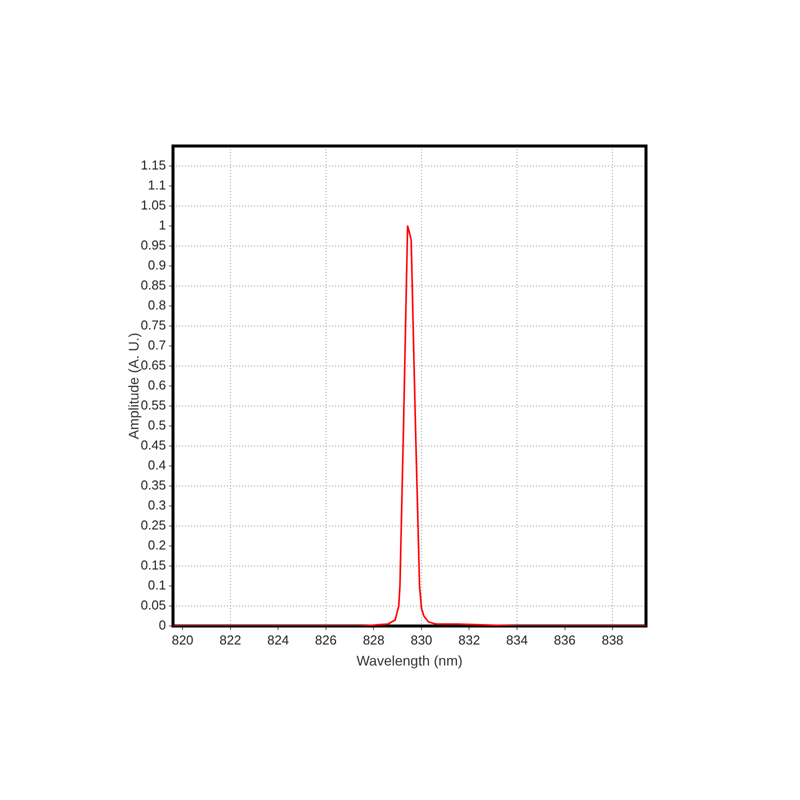 Image resolution: width=800 pixels, height=800 pixels. I want to click on y-tick-label: 0.95, so click(153, 245).